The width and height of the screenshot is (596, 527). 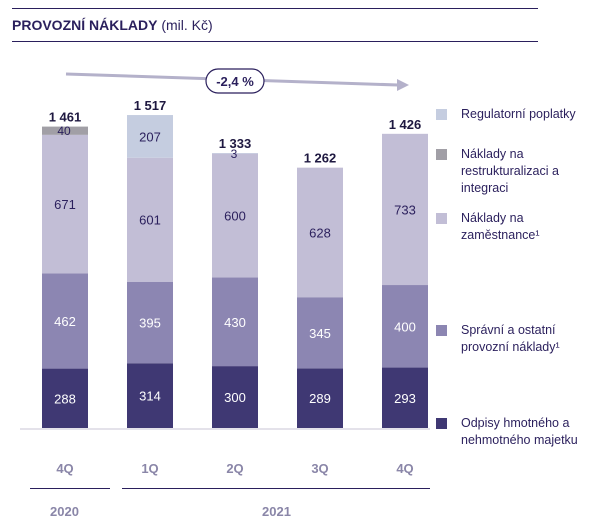 I want to click on data-label-admin-0: 462, so click(x=65, y=321).